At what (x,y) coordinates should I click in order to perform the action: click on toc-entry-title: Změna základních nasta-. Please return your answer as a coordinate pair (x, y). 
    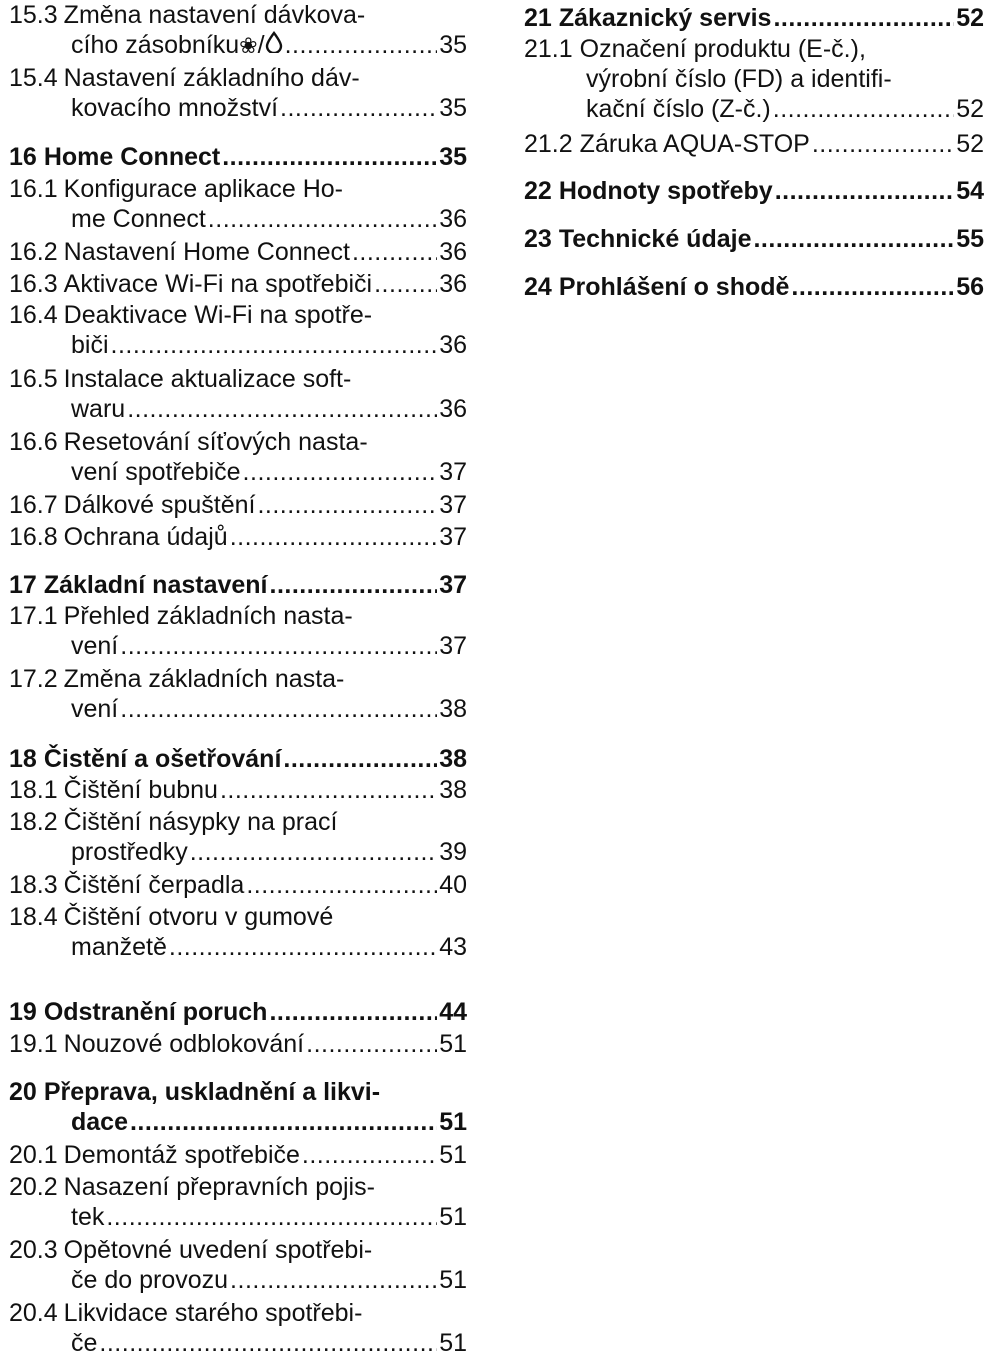
    Looking at the image, I should click on (204, 679).